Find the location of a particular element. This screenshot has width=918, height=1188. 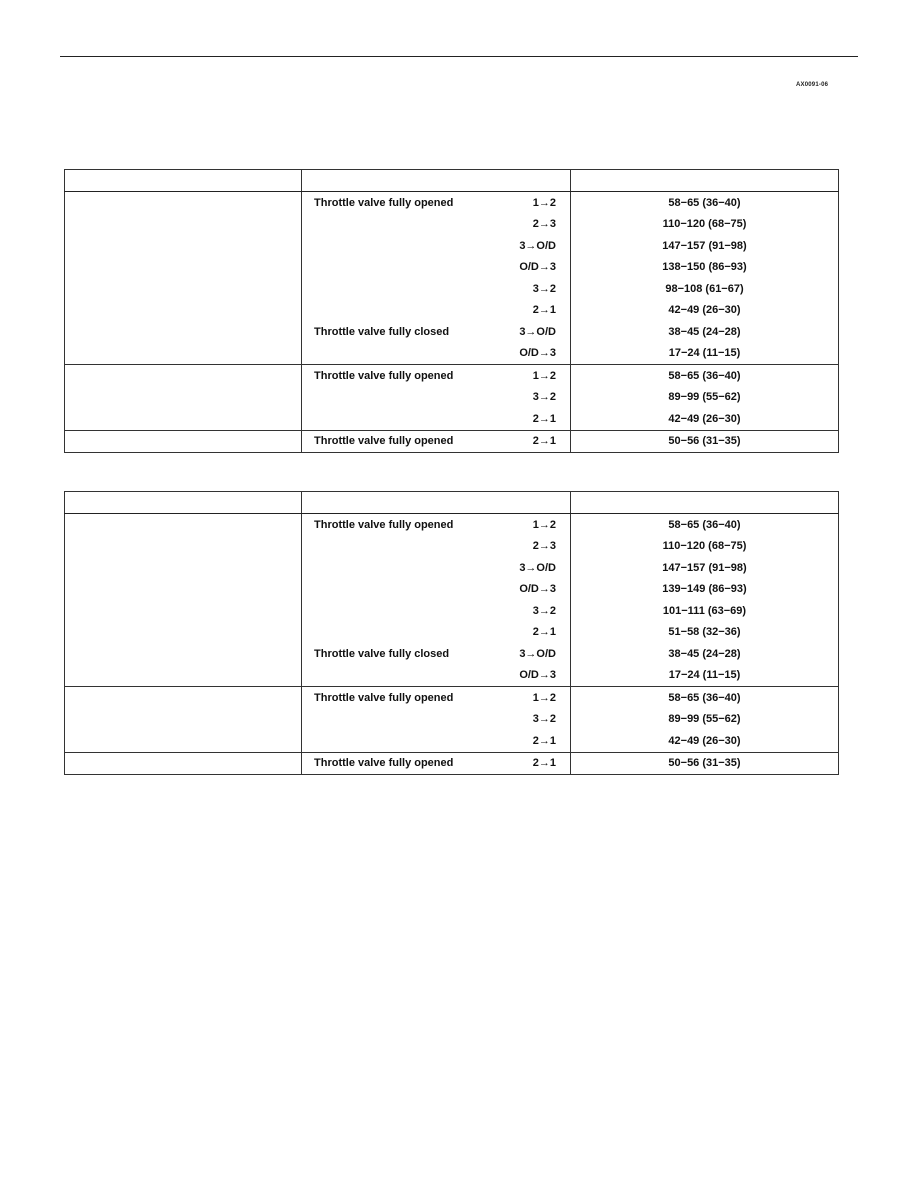

table-row: O/D→3 139−149 (86−93) is located at coordinates (452, 589).